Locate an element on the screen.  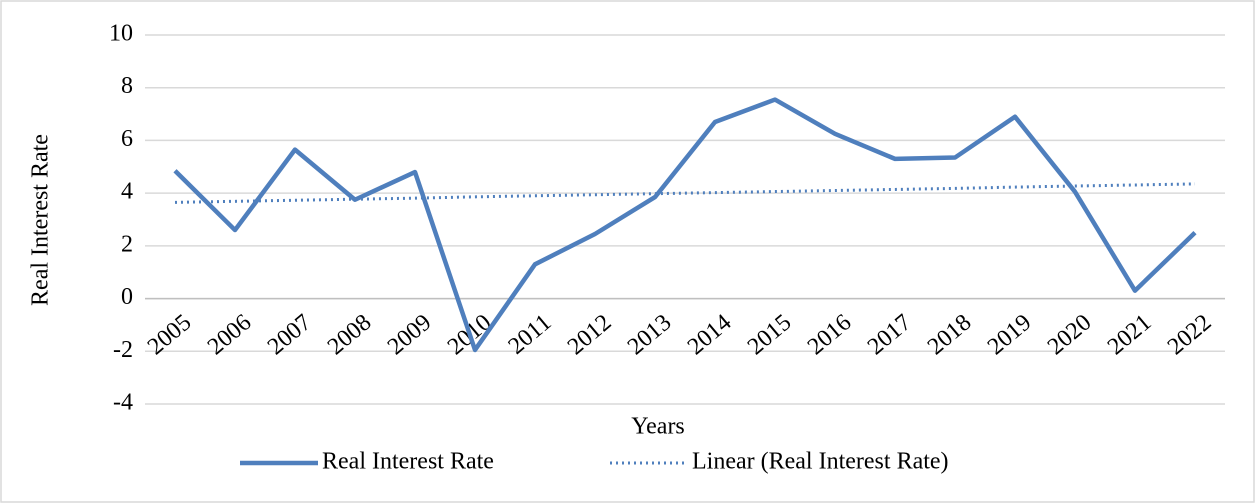
y-axis-title: Real Interest Rate is located at coordinates (41, 220).